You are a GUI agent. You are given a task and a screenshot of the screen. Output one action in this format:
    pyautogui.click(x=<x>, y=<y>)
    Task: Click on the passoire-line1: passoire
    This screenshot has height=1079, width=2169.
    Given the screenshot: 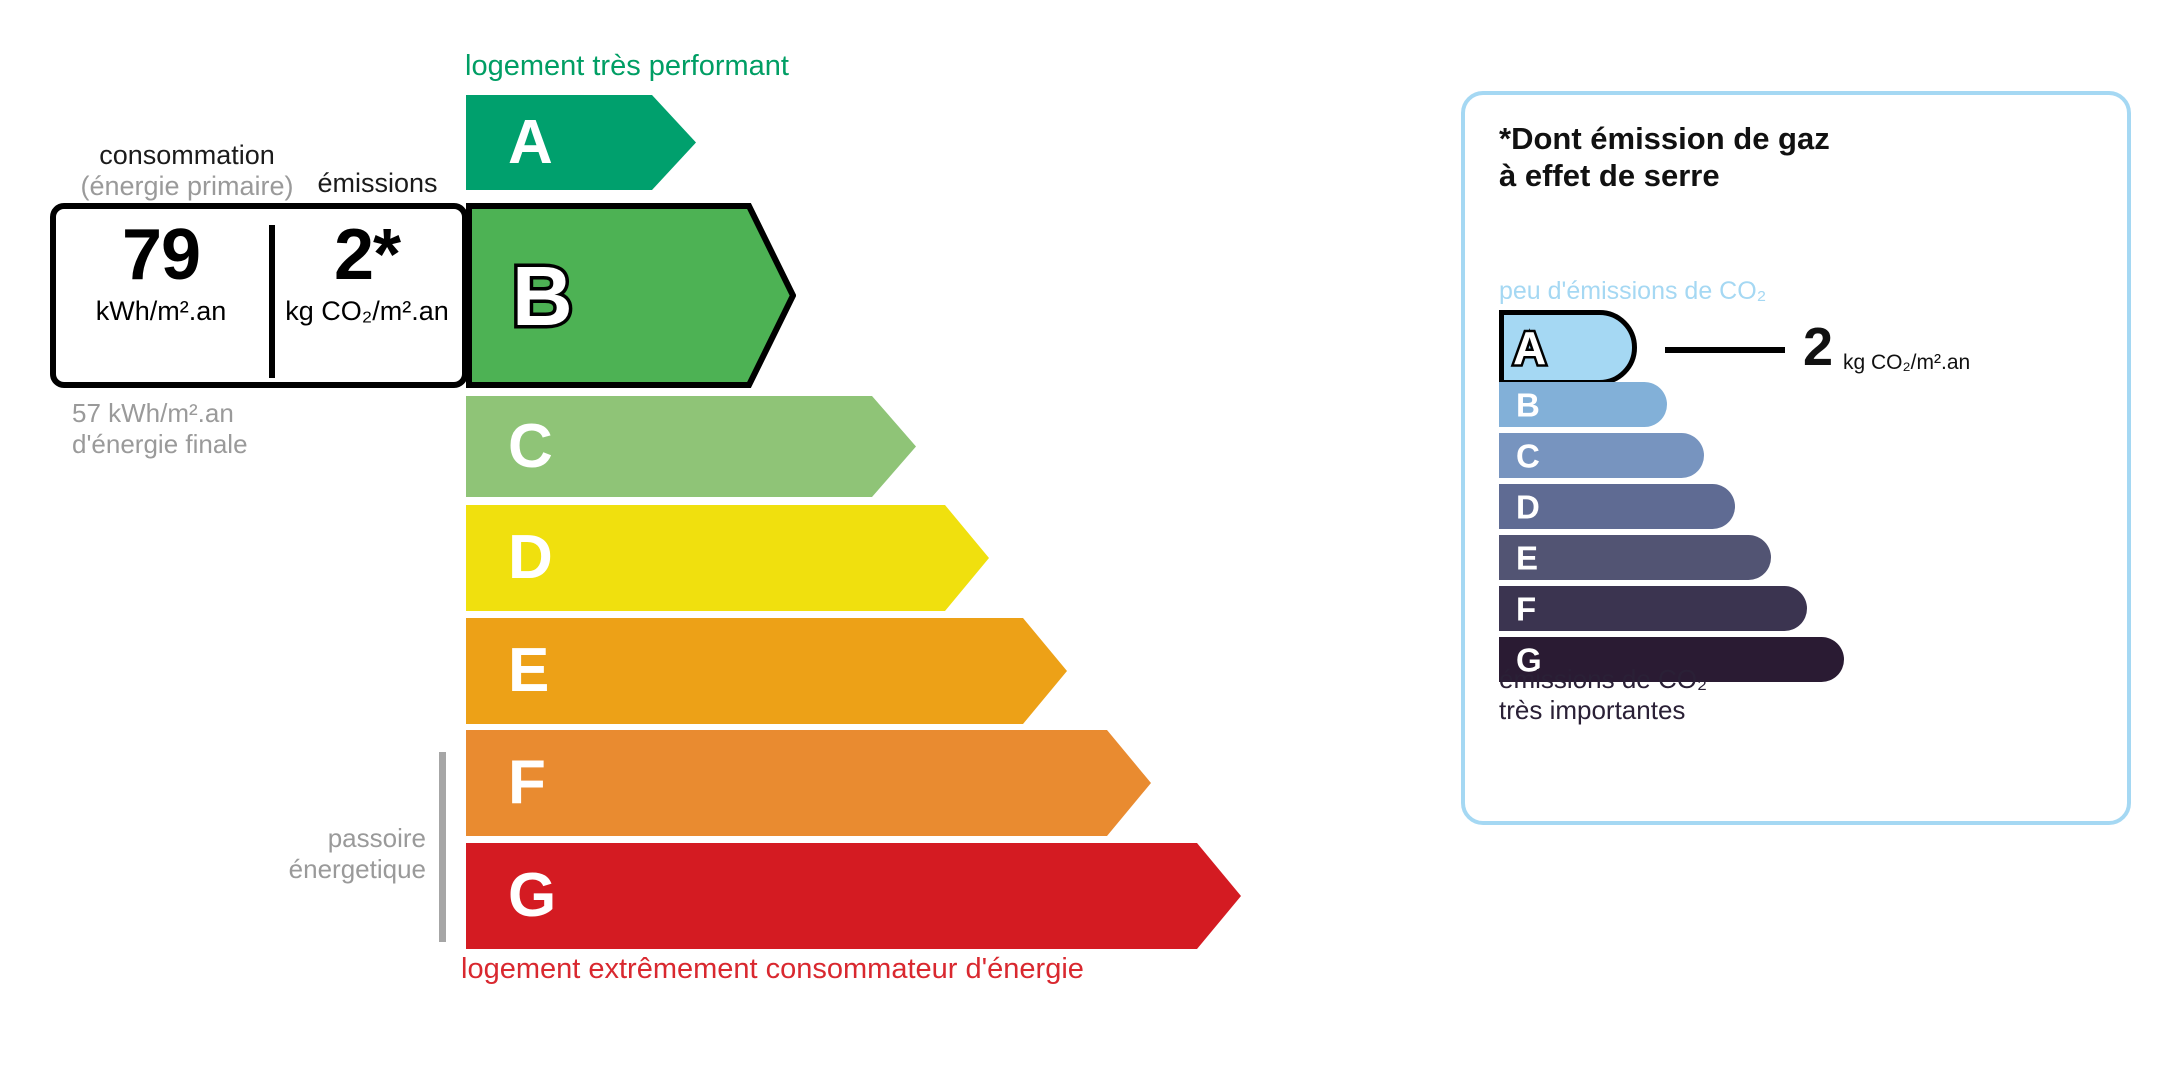 What is the action you would take?
    pyautogui.click(x=376, y=838)
    